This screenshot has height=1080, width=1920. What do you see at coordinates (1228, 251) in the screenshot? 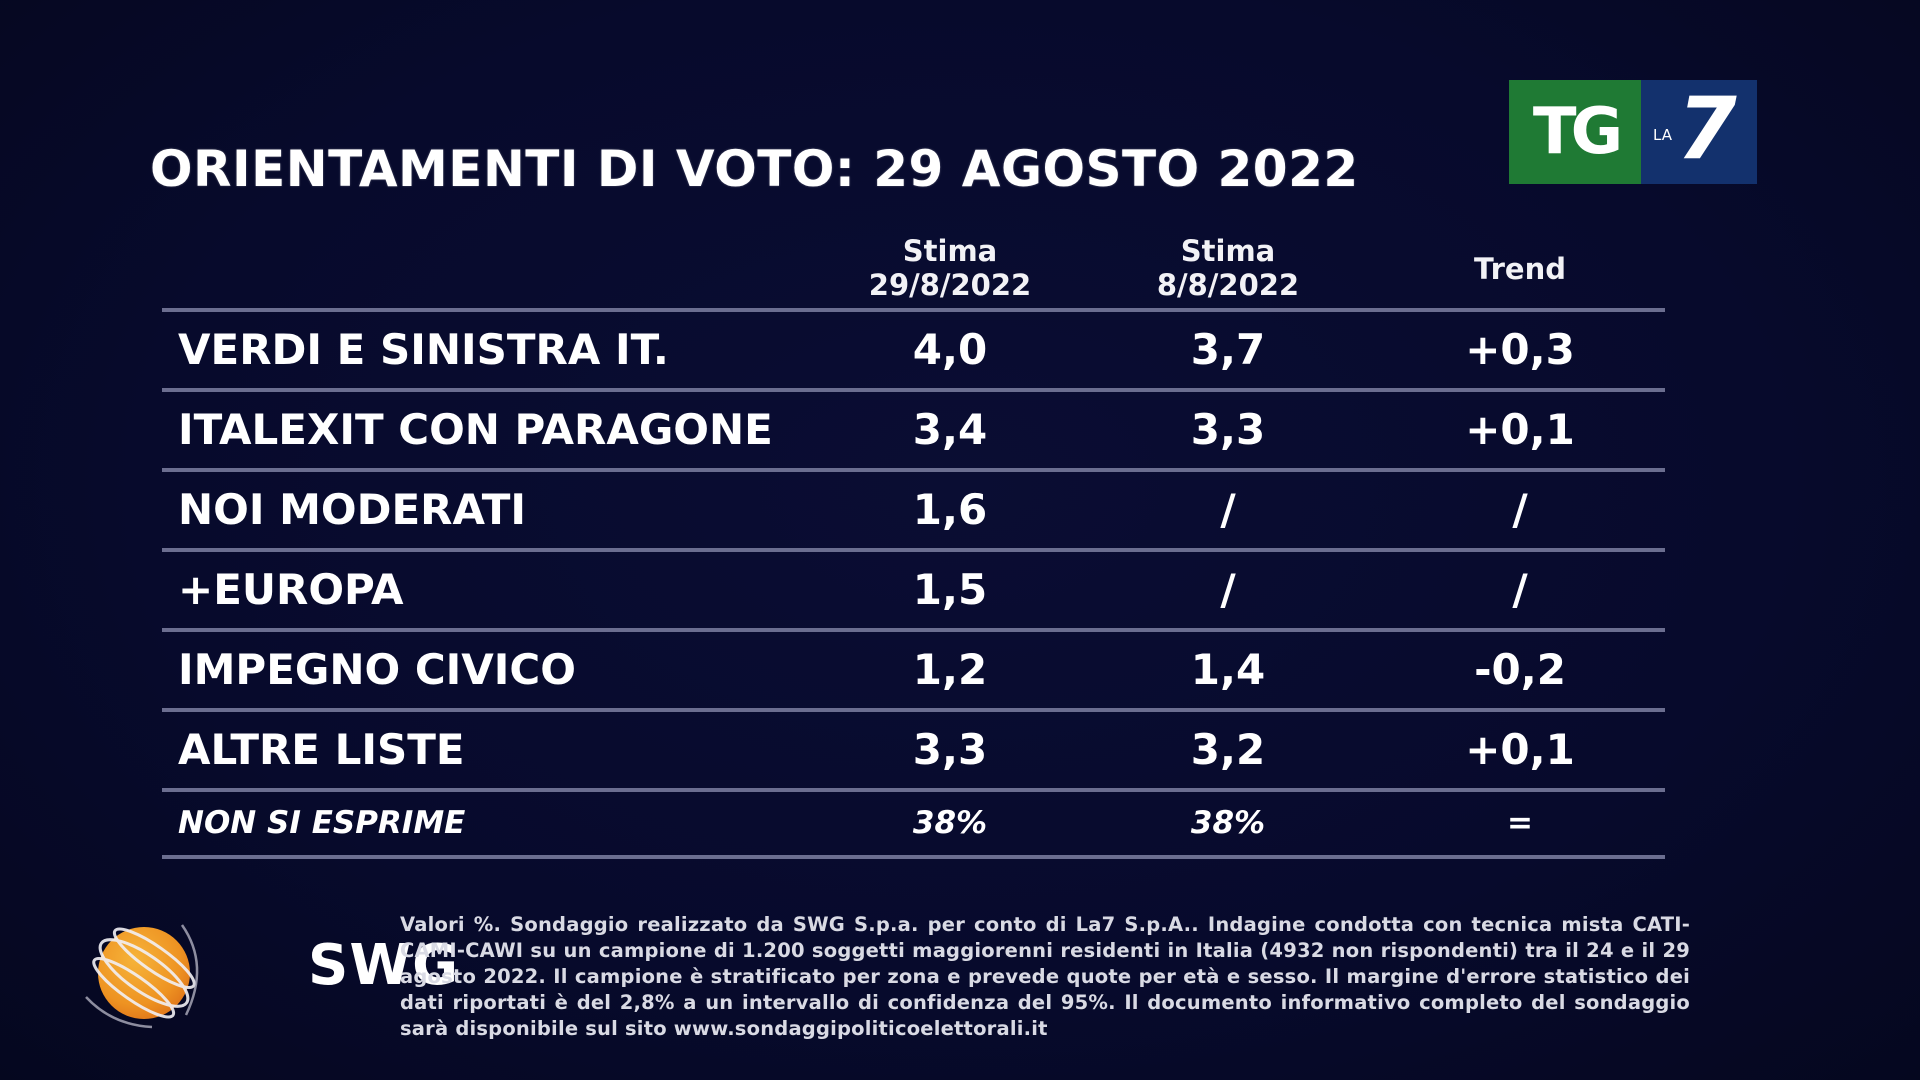
I see `column-header-previous-line1: Stima` at bounding box center [1228, 251].